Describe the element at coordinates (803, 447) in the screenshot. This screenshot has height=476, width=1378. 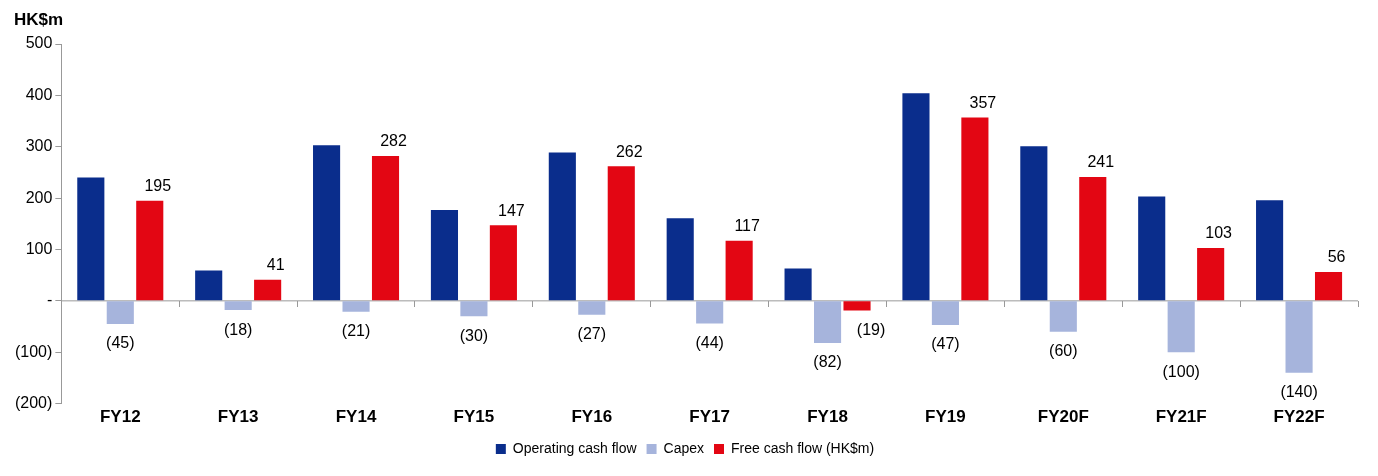
I see `legend-label: Free cash flow (HK$m)` at that location.